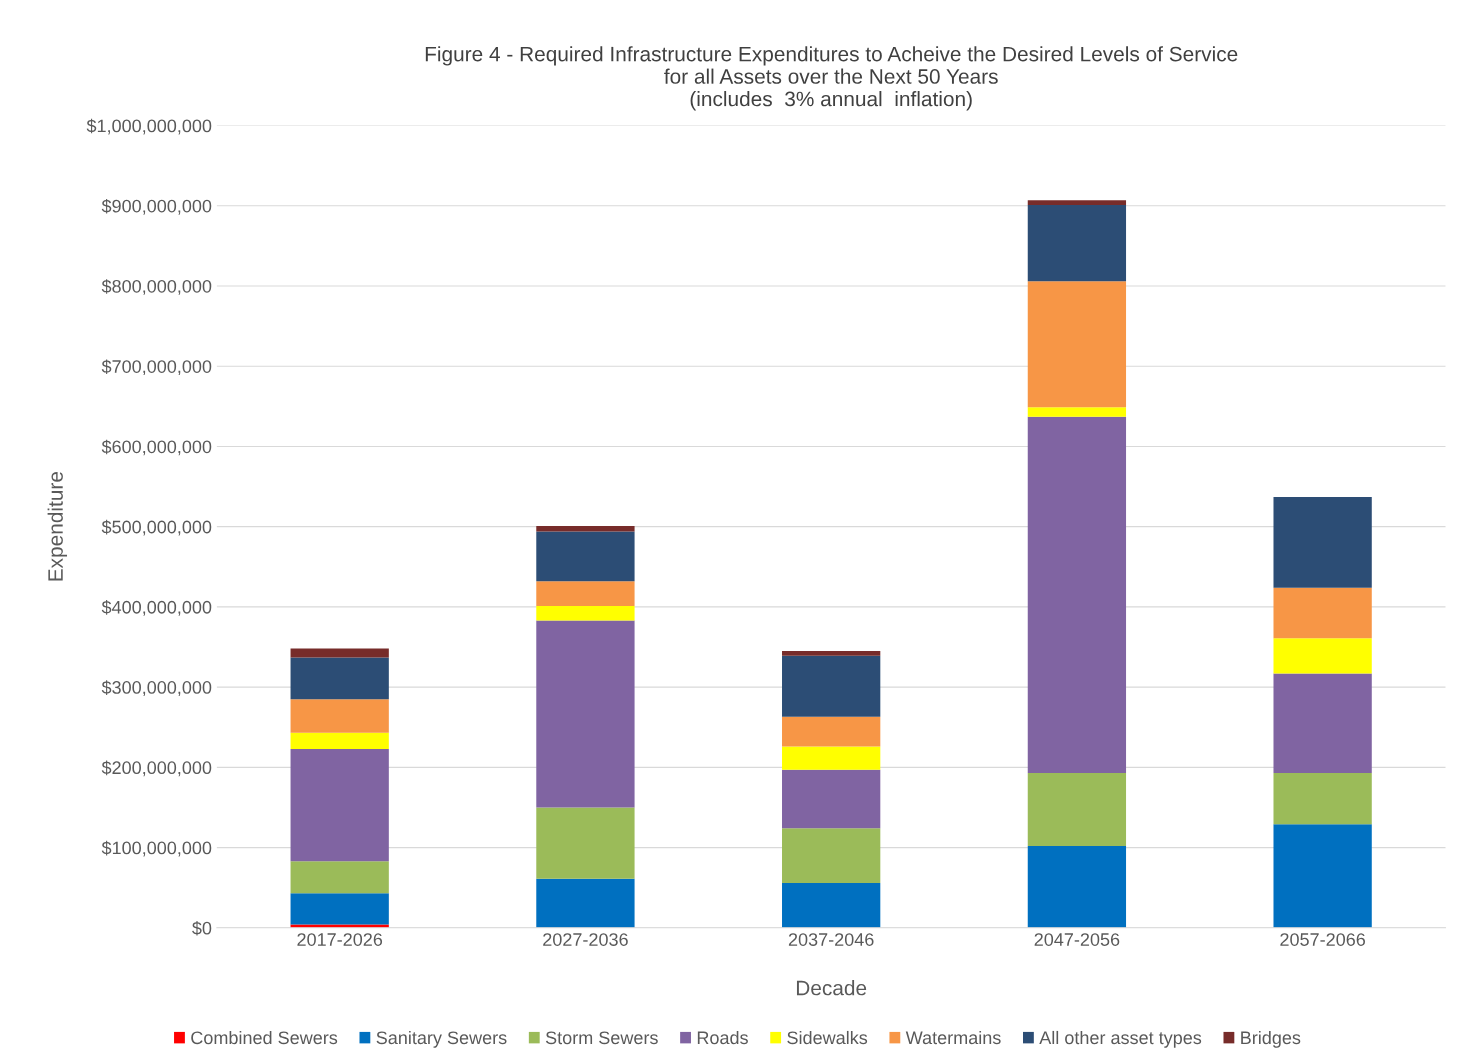 The height and width of the screenshot is (1064, 1475). Describe the element at coordinates (156, 367) in the screenshot. I see `y-tick-label: $700,000,000` at that location.